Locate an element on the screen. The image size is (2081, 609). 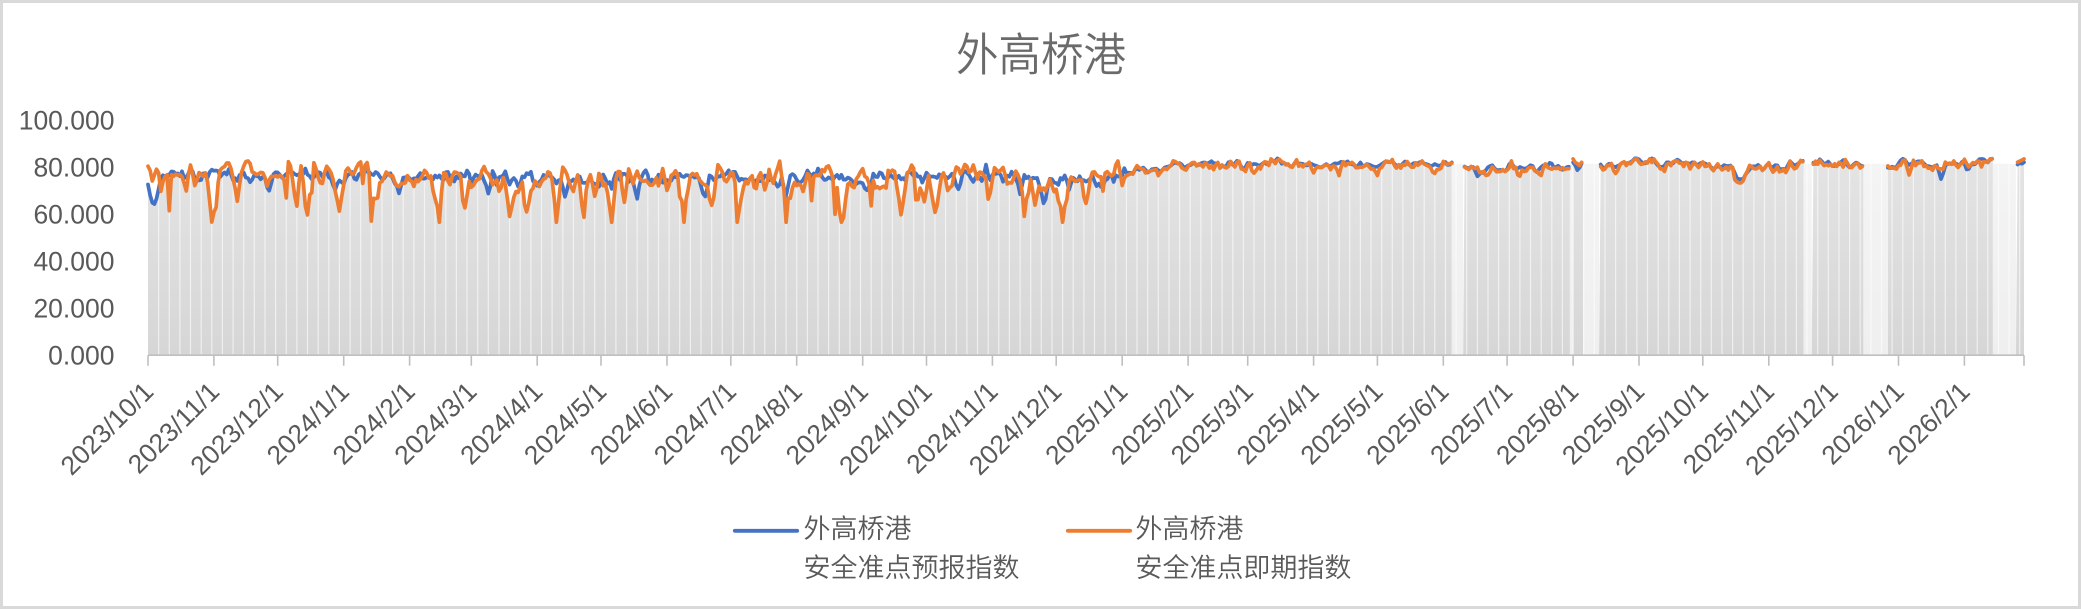
svg-text: 80.000 is located at coordinates (73, 167).